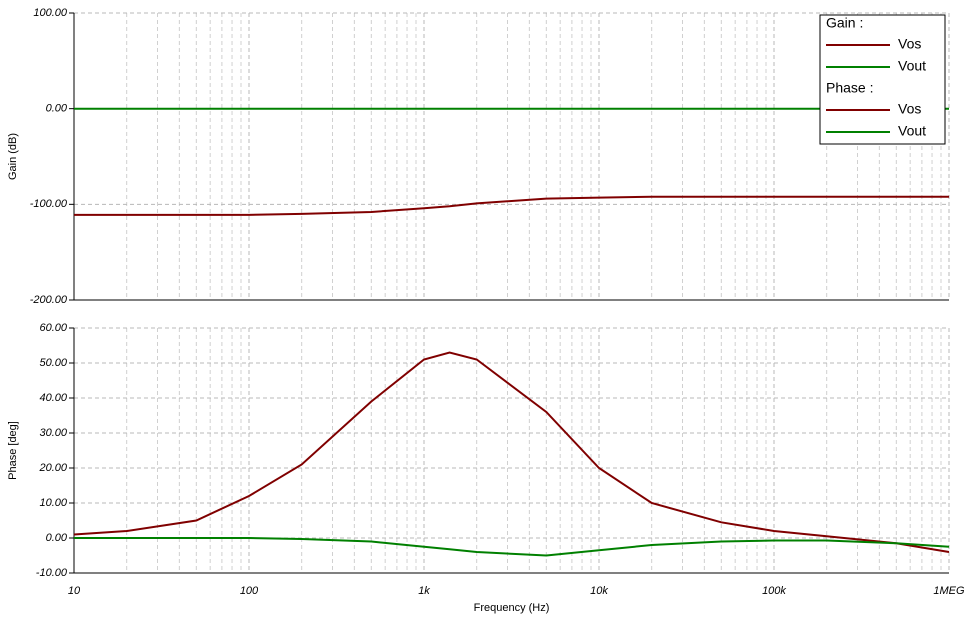  Describe the element at coordinates (13, 450) in the screenshot. I see `y-axis-title: Phase [deg]` at that location.